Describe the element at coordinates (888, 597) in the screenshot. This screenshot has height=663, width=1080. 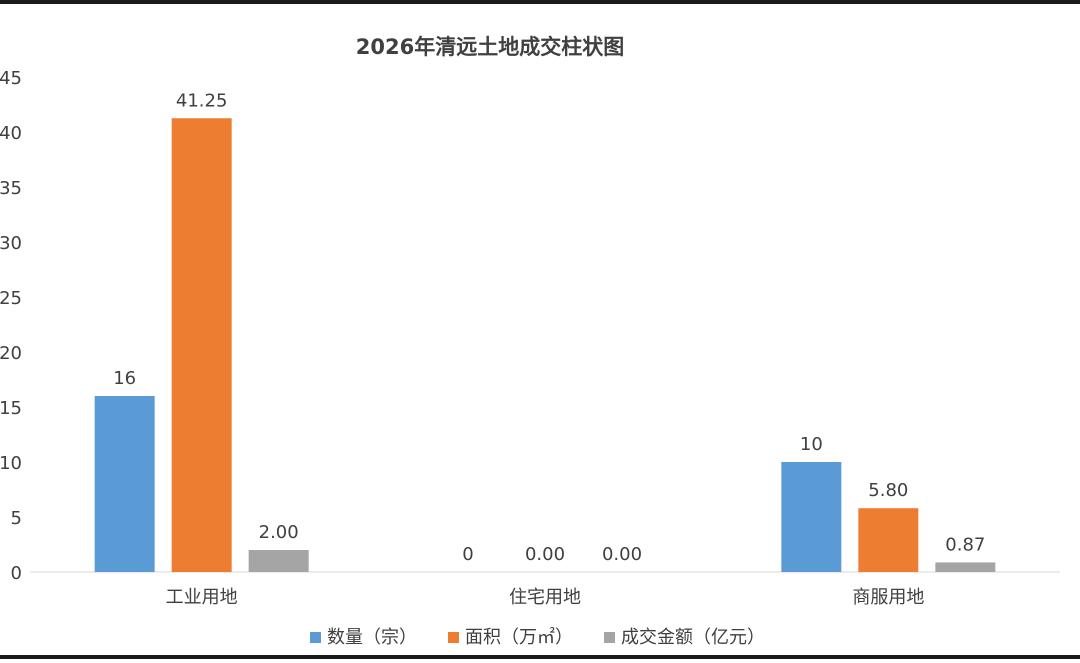
I see `category-label: 商服用地` at that location.